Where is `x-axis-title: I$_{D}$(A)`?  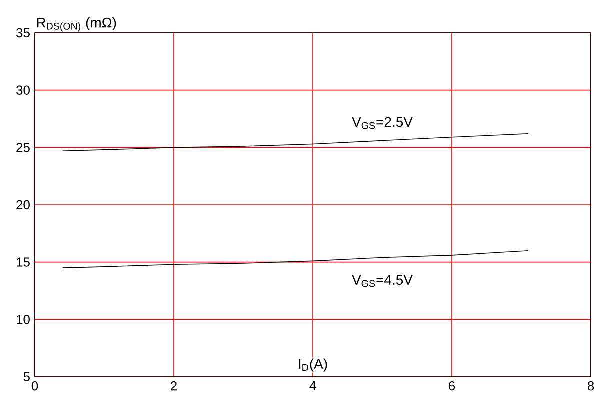
x-axis-title: I$_{D}$(A) is located at coordinates (313, 365).